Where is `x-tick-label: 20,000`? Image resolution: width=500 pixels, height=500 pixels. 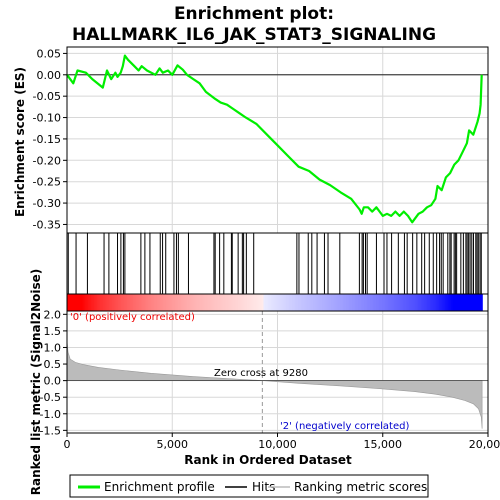
x-tick-label: 20,000 is located at coordinates (484, 444).